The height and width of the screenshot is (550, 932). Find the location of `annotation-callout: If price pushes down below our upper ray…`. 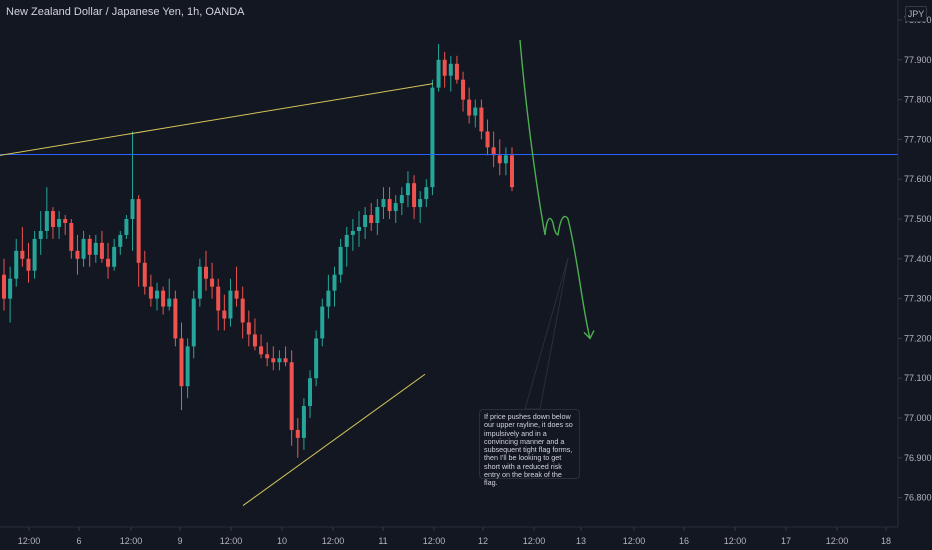

annotation-callout: If price pushes down below our upper ray… is located at coordinates (529, 448).